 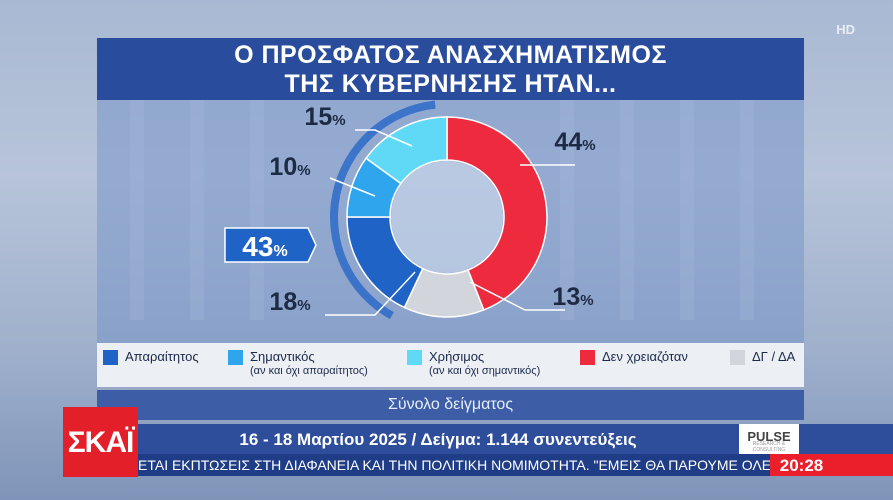 What do you see at coordinates (100, 442) in the screenshot?
I see `channel-logo: ΣΚΑΪ` at bounding box center [100, 442].